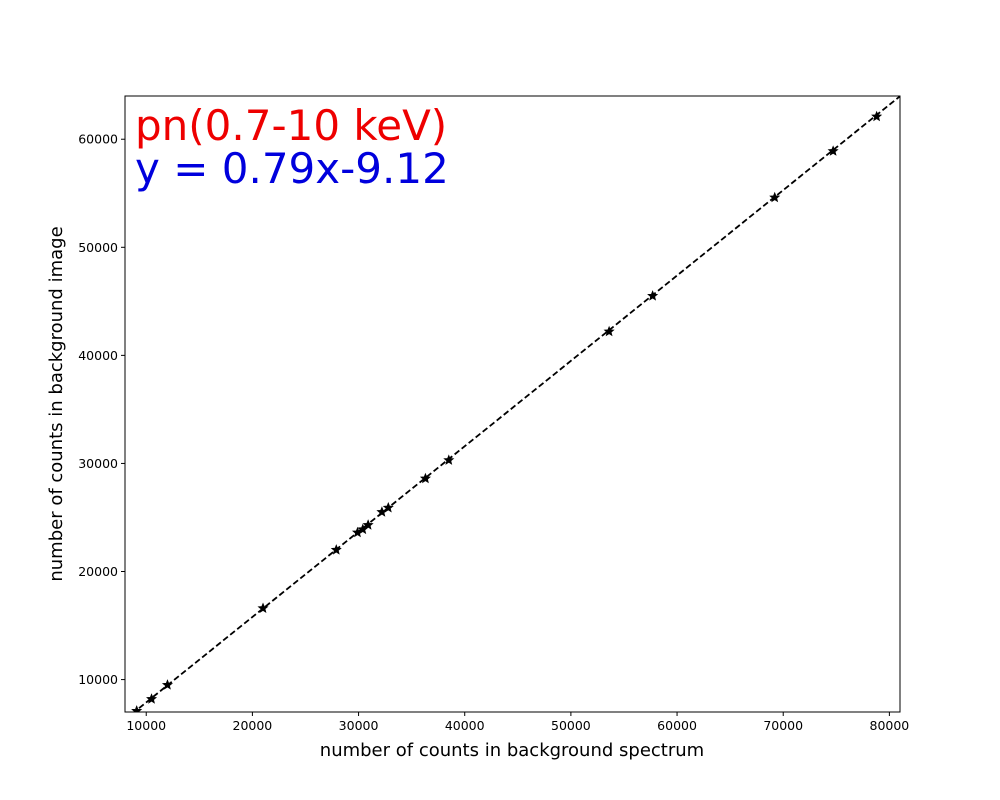  What do you see at coordinates (465, 725) in the screenshot?
I see `x-tick-label: 40000` at bounding box center [465, 725].